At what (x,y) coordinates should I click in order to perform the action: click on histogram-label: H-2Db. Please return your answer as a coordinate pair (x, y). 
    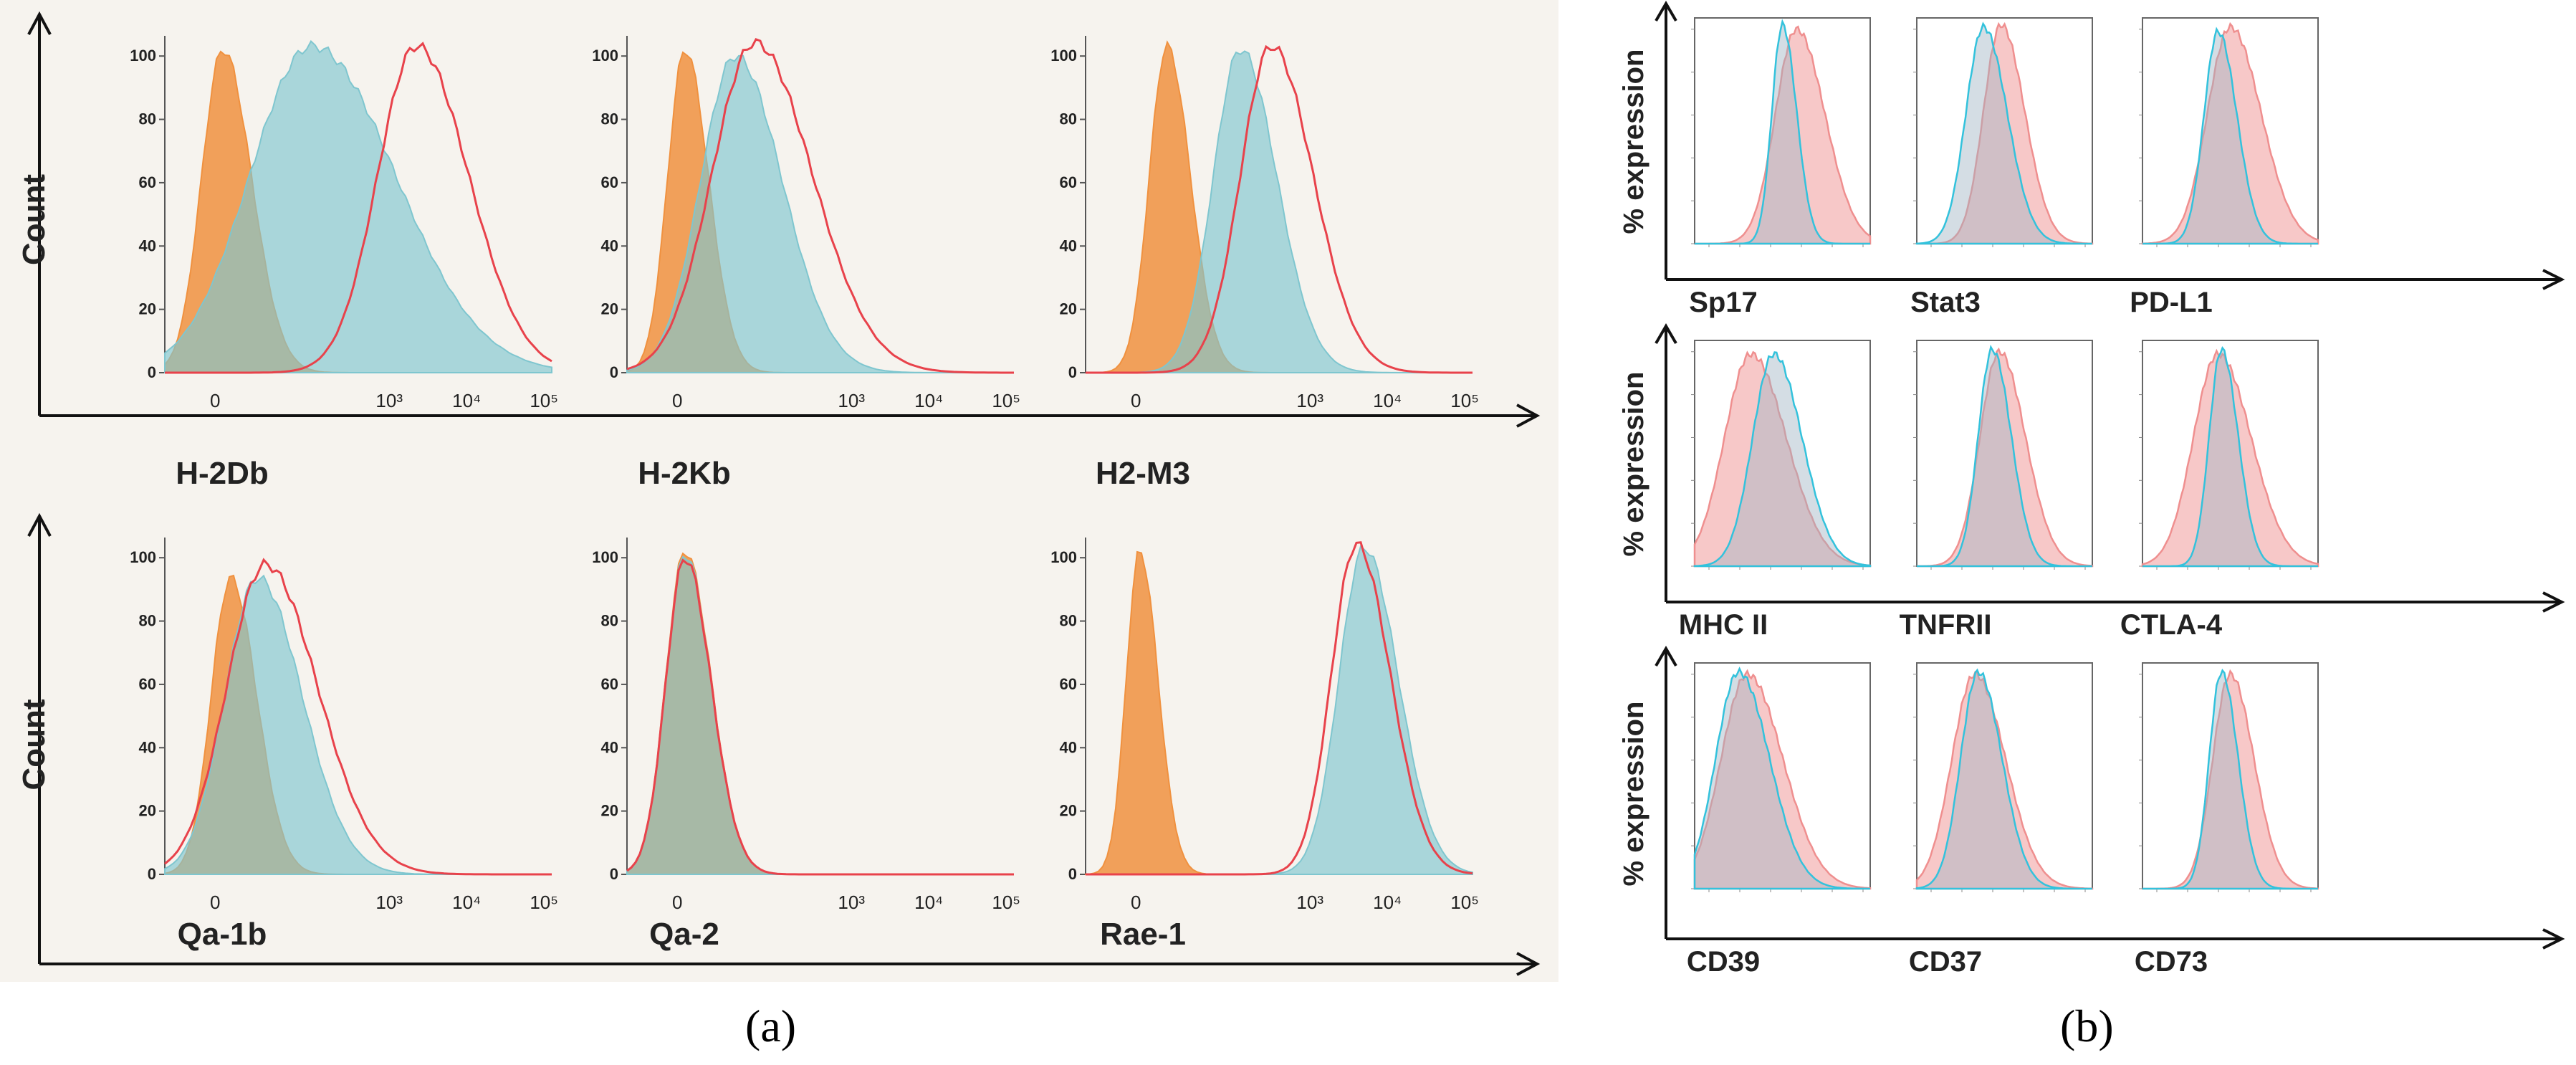
    Looking at the image, I should click on (222, 473).